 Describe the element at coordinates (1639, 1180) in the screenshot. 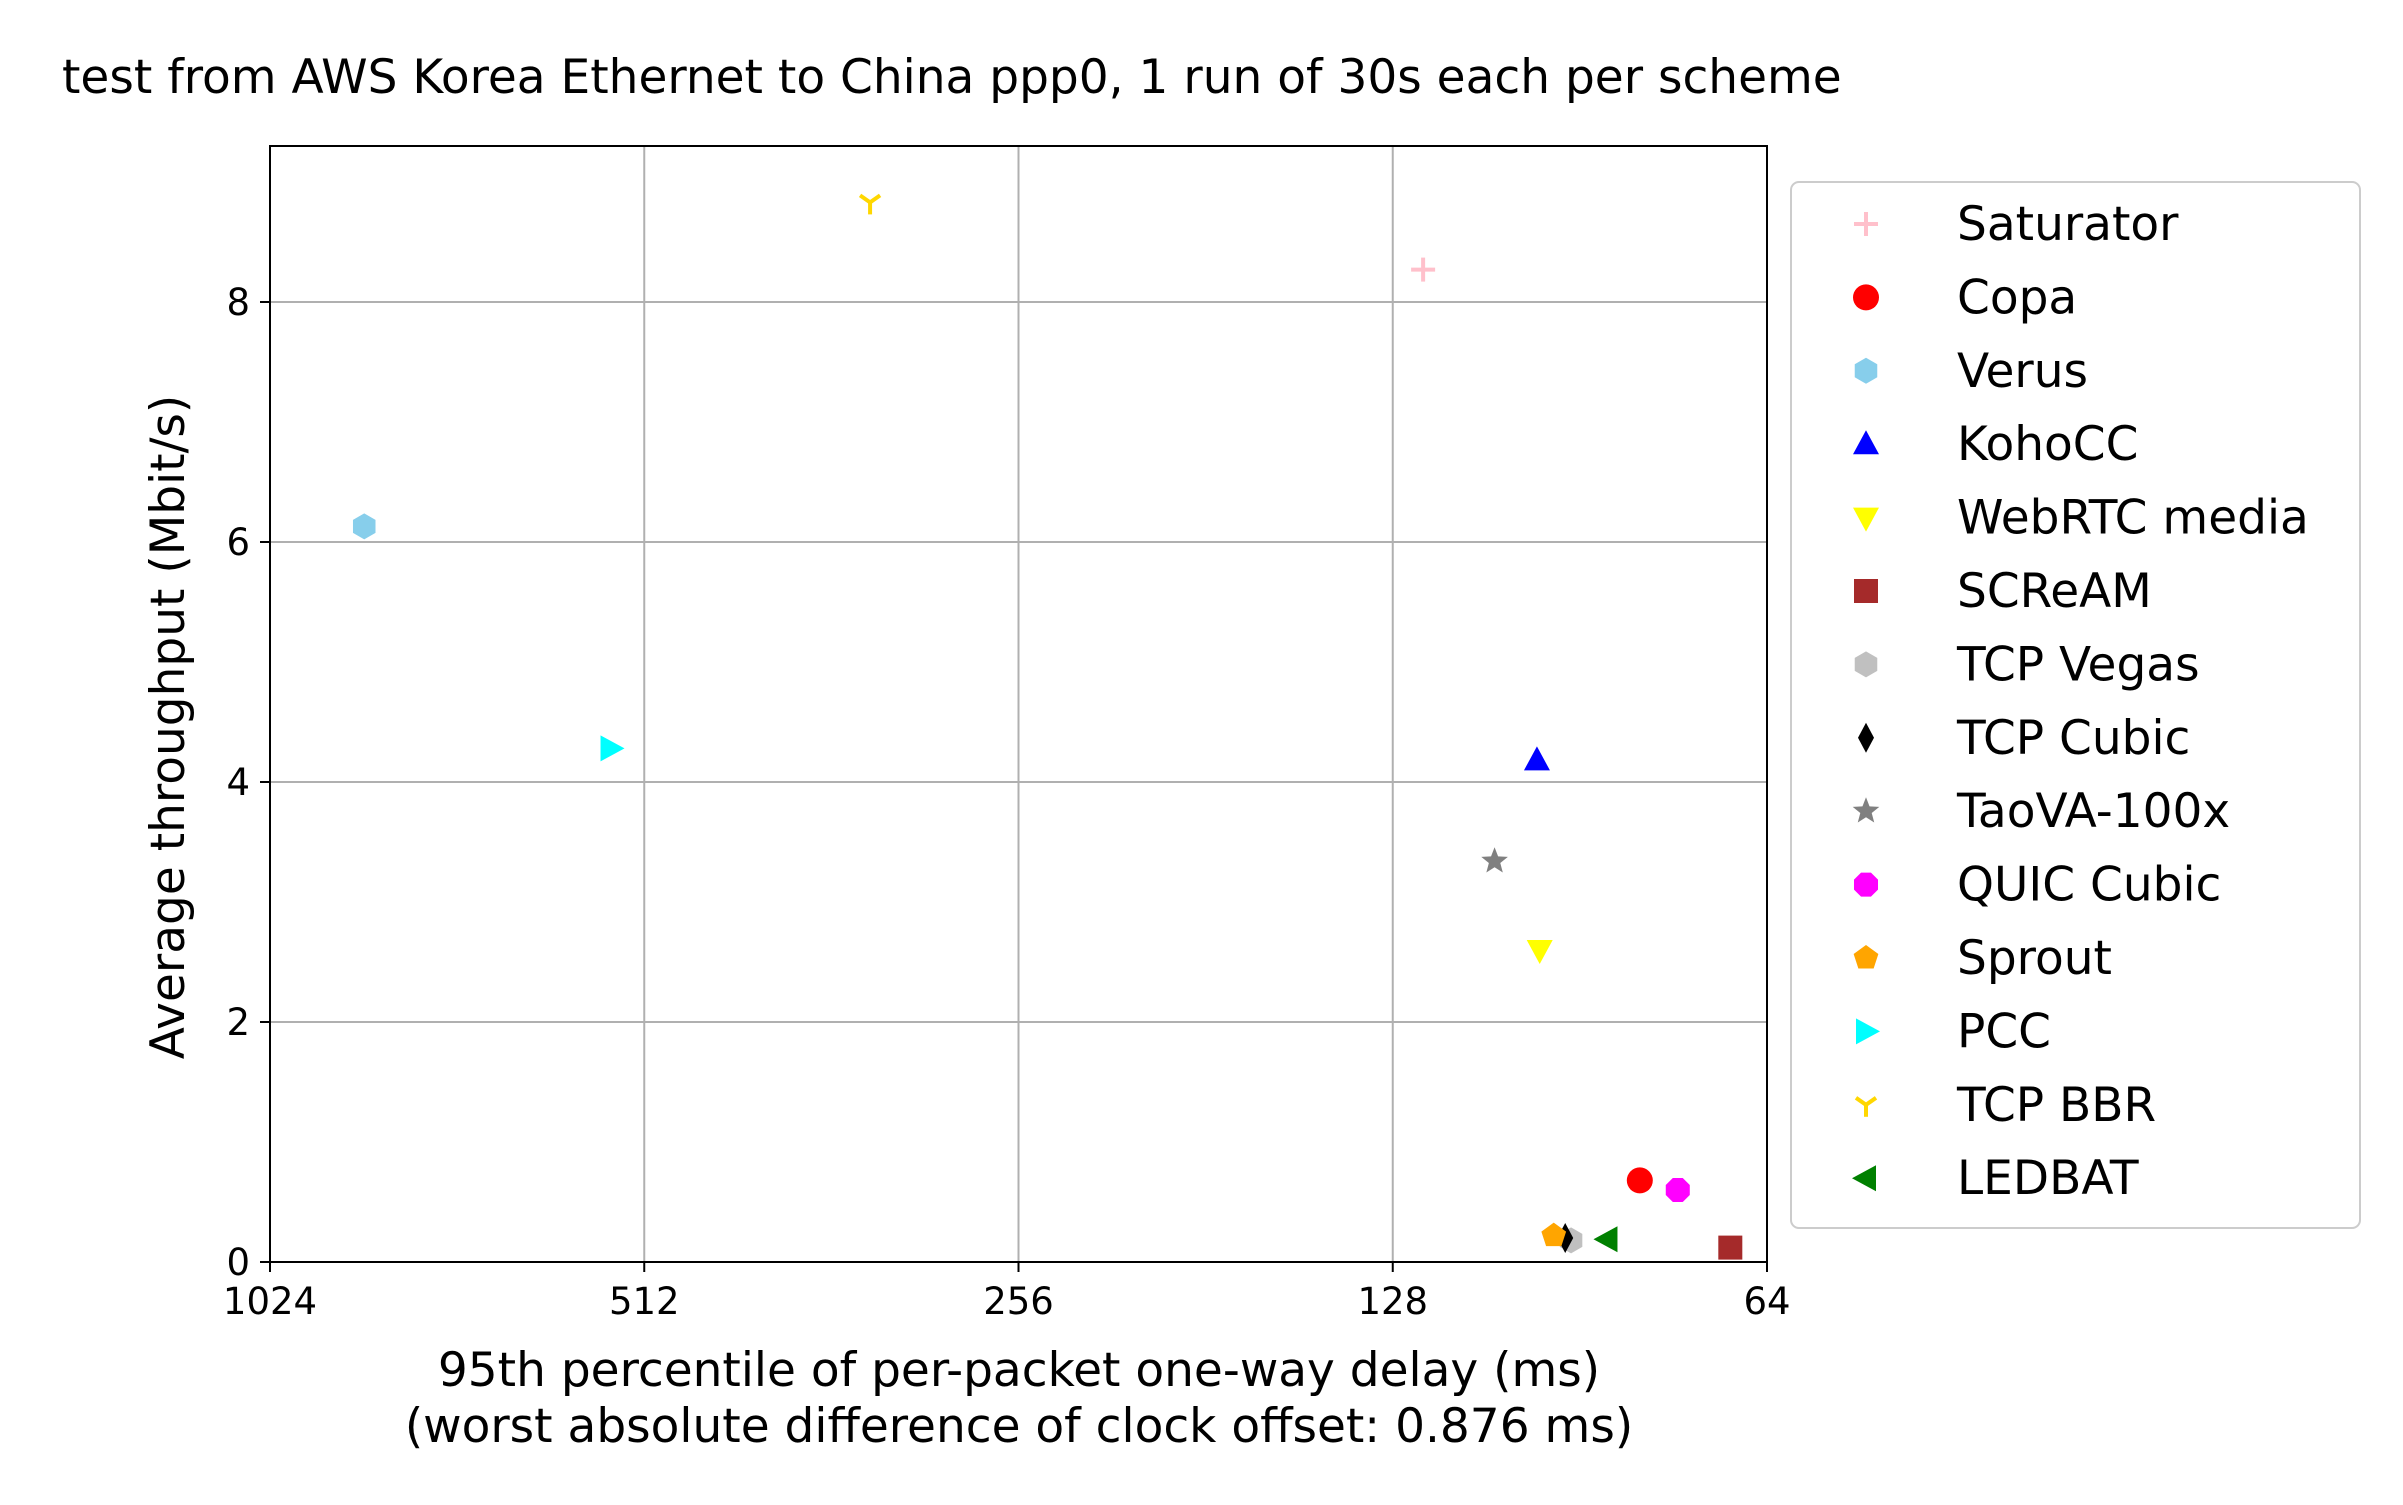

I see `point-copa` at that location.